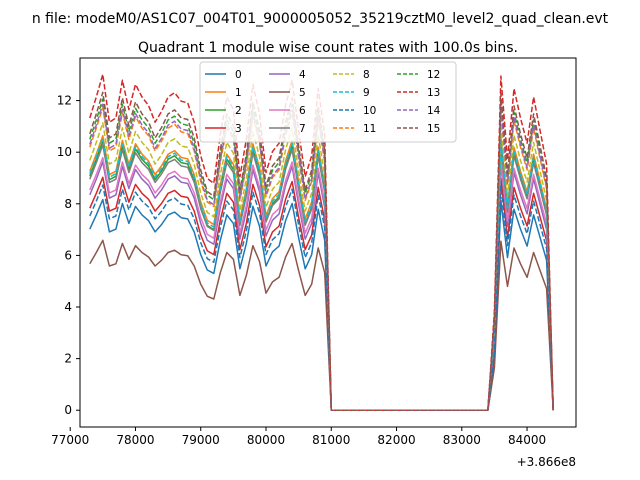 Image resolution: width=640 pixels, height=480 pixels. What do you see at coordinates (433, 75) in the screenshot?
I see `legend-label-12: 12` at bounding box center [433, 75].